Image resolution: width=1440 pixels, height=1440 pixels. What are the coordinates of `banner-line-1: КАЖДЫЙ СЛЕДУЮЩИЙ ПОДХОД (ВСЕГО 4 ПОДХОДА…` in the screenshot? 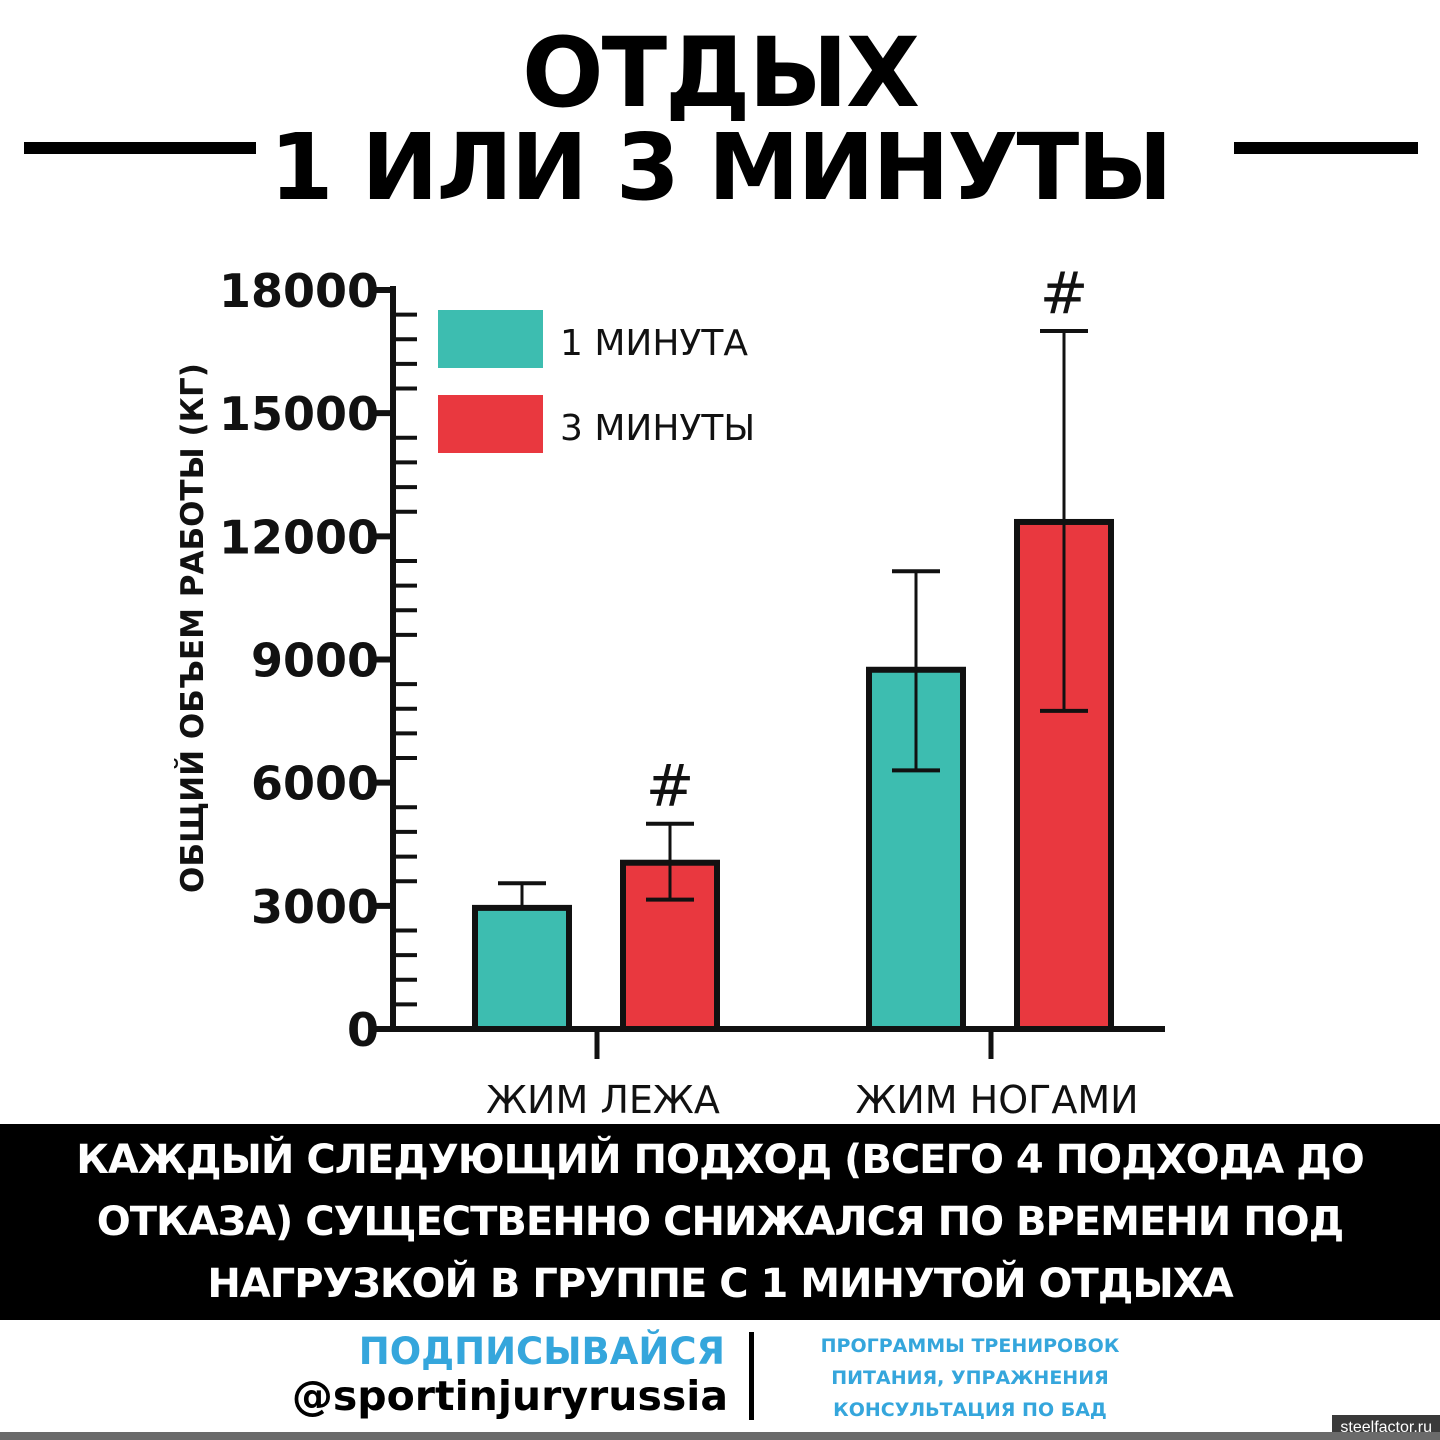 It's located at (720, 1160).